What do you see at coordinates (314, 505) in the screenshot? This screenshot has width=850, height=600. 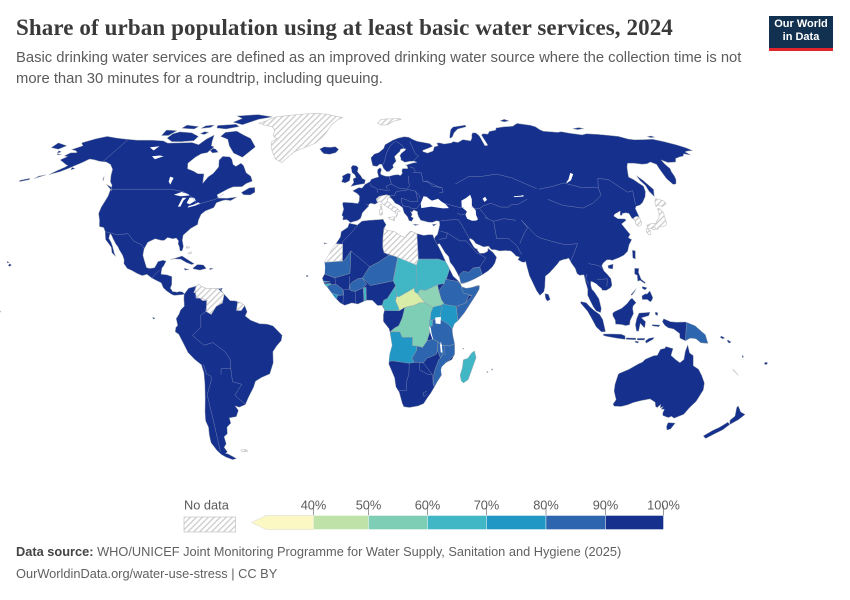 I see `svg-text: 40%` at bounding box center [314, 505].